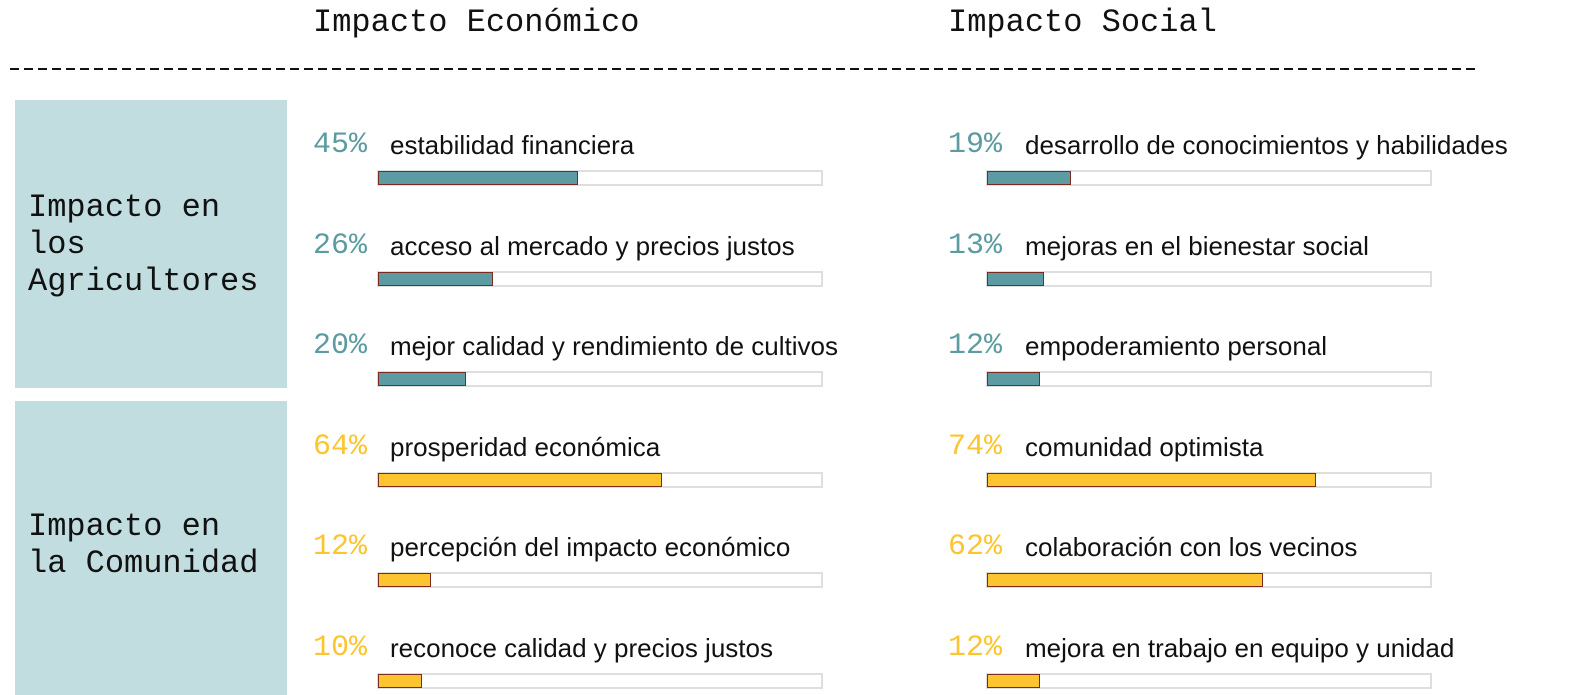  What do you see at coordinates (340, 245) in the screenshot?
I see `value-label: 26%` at bounding box center [340, 245].